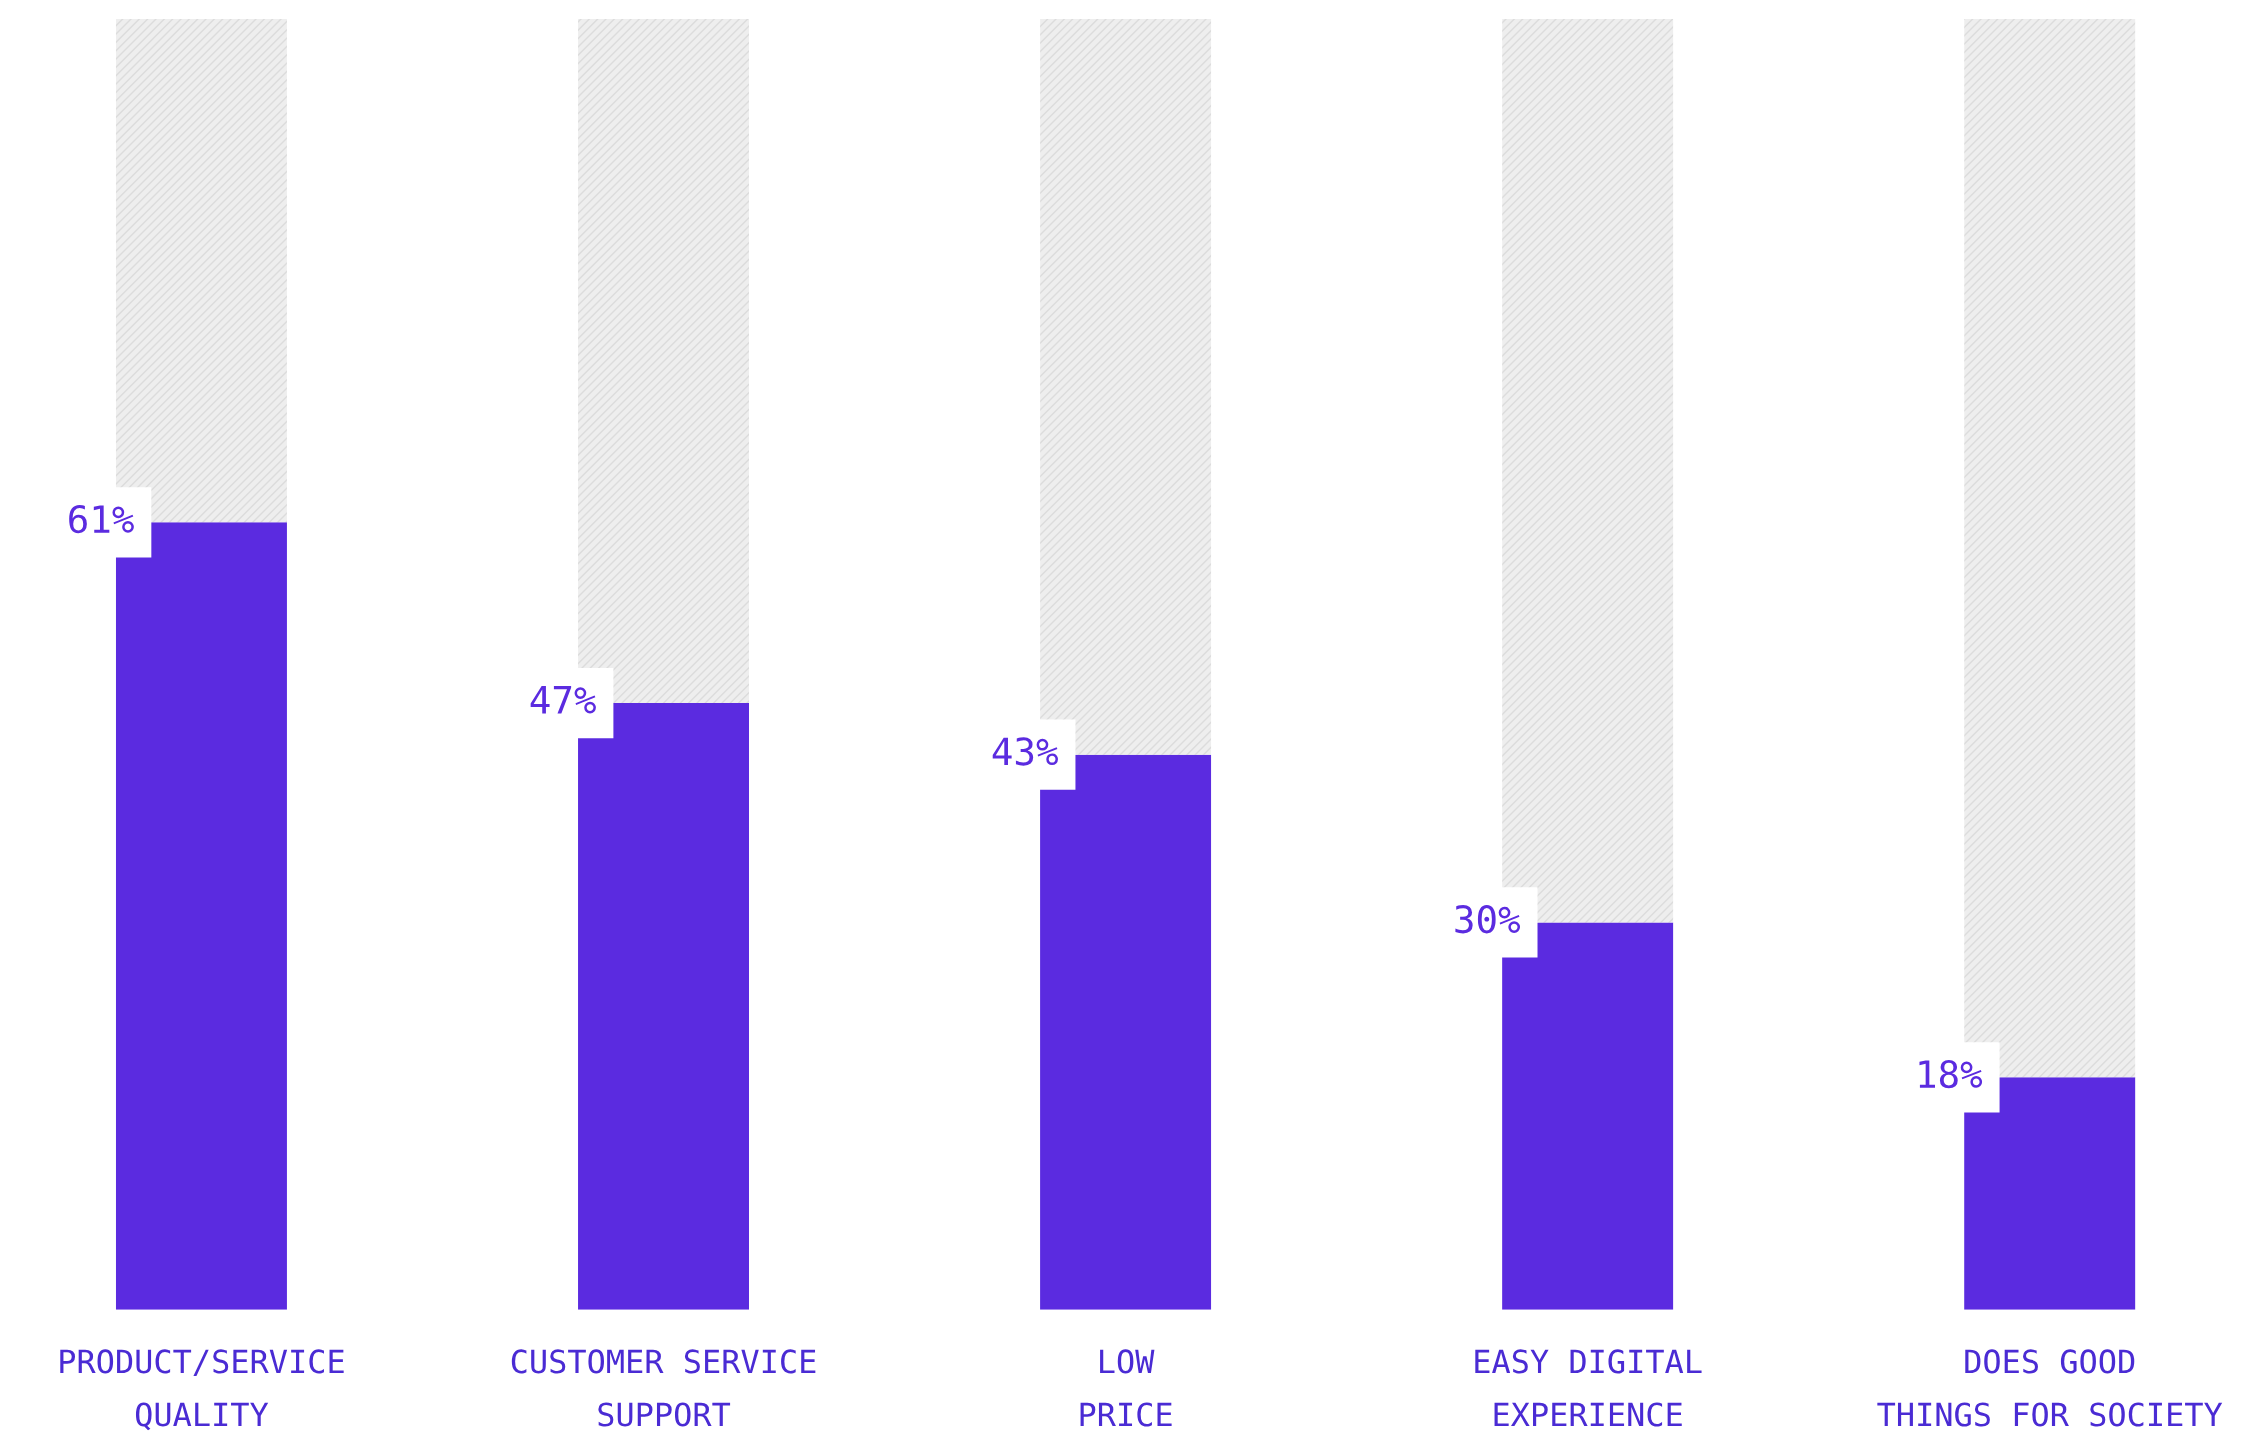 The width and height of the screenshot is (2253, 1452). What do you see at coordinates (1588, 1388) in the screenshot?
I see `x-tick-label: EASY DIGITAL EXPERIENCE` at bounding box center [1588, 1388].